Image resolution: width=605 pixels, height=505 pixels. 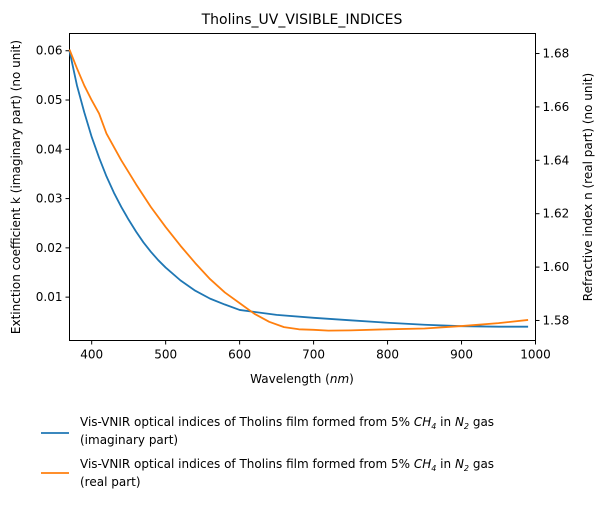 What do you see at coordinates (552, 187) in the screenshot?
I see `y-right-axis-ticks: 1.58 1.60 1.62 1.64 1.66 1.68` at bounding box center [552, 187].